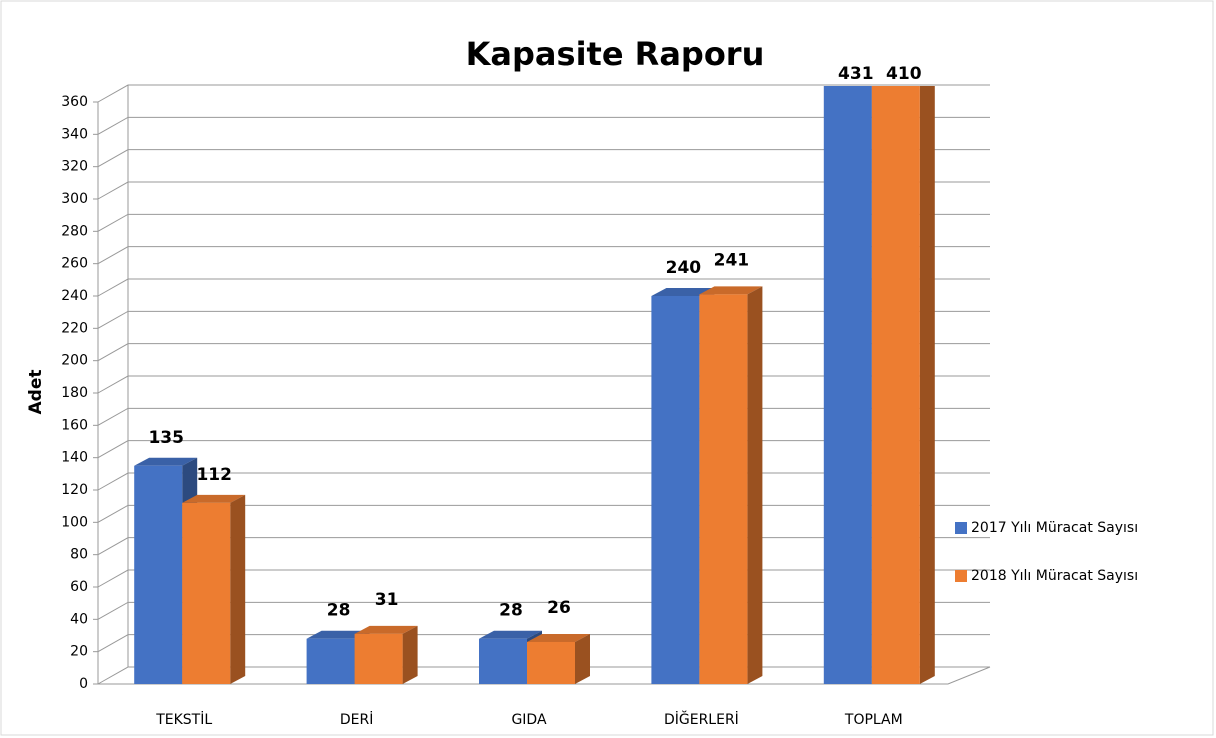 This screenshot has height=738, width=1216. I want to click on y-tick-label: 360, so click(74, 102).